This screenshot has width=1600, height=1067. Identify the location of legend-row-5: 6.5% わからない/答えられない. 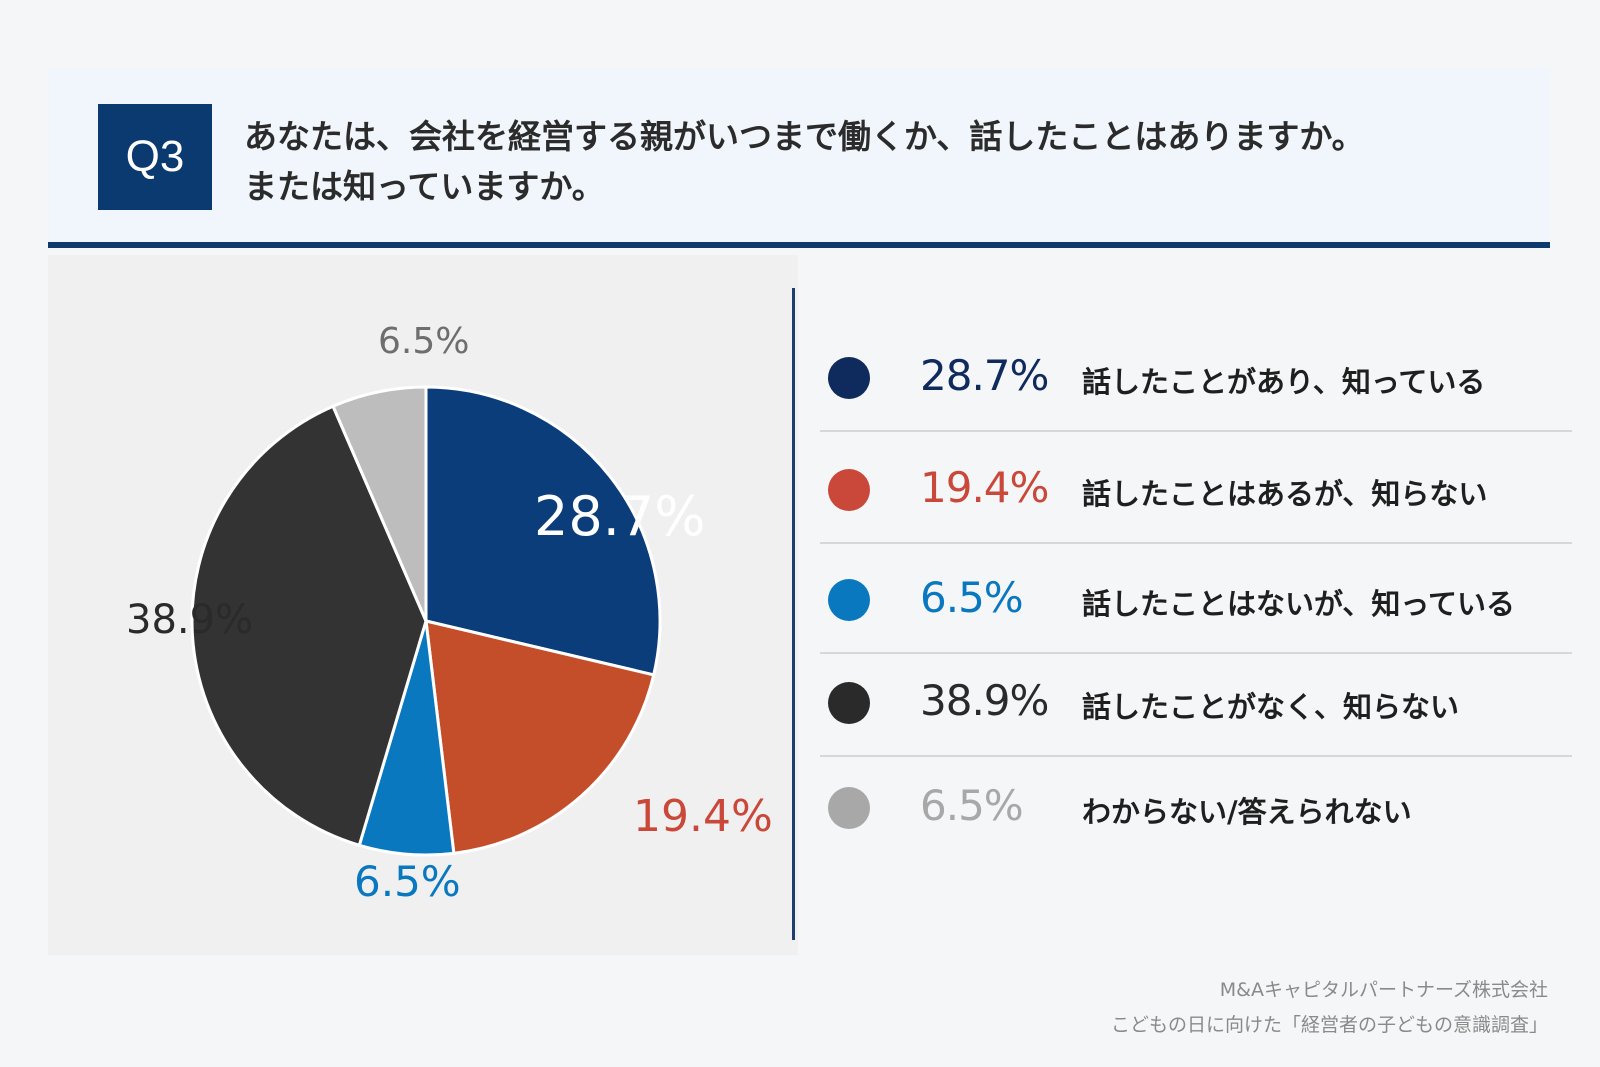
(1196, 807).